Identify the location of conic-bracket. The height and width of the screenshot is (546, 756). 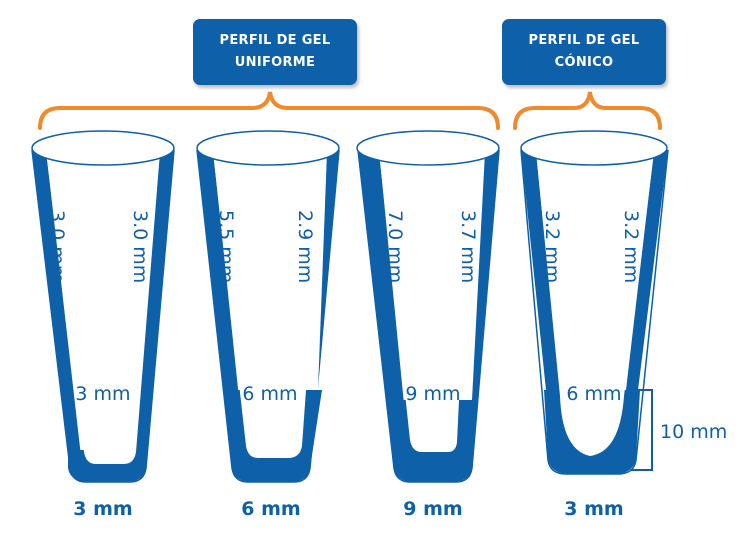
(587, 110).